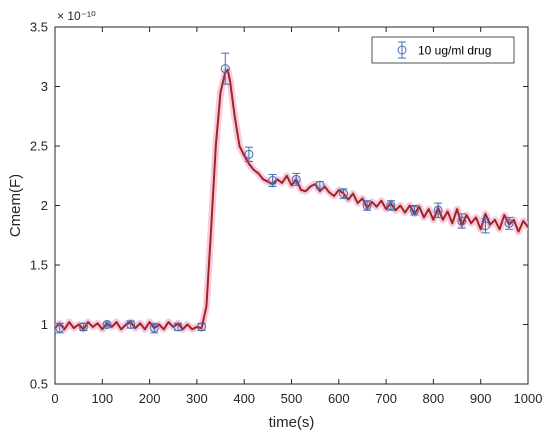  Describe the element at coordinates (481, 398) in the screenshot. I see `x-tick-label: 900` at that location.